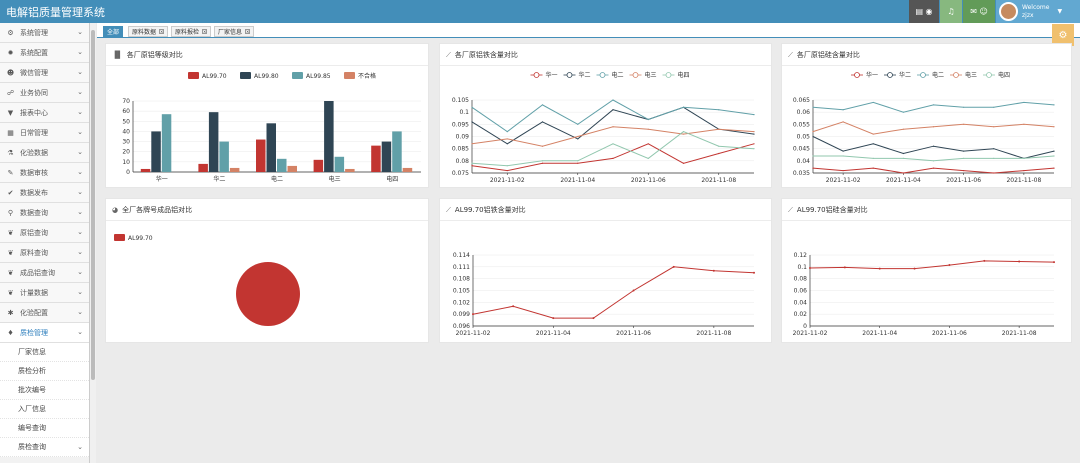  What do you see at coordinates (951, 11) in the screenshot?
I see `notifications-button: ♫` at bounding box center [951, 11].